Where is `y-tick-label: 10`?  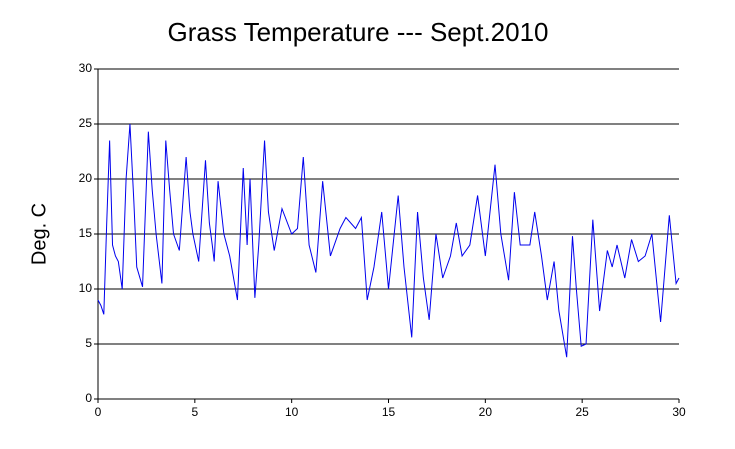 y-tick-label: 10 is located at coordinates (86, 288).